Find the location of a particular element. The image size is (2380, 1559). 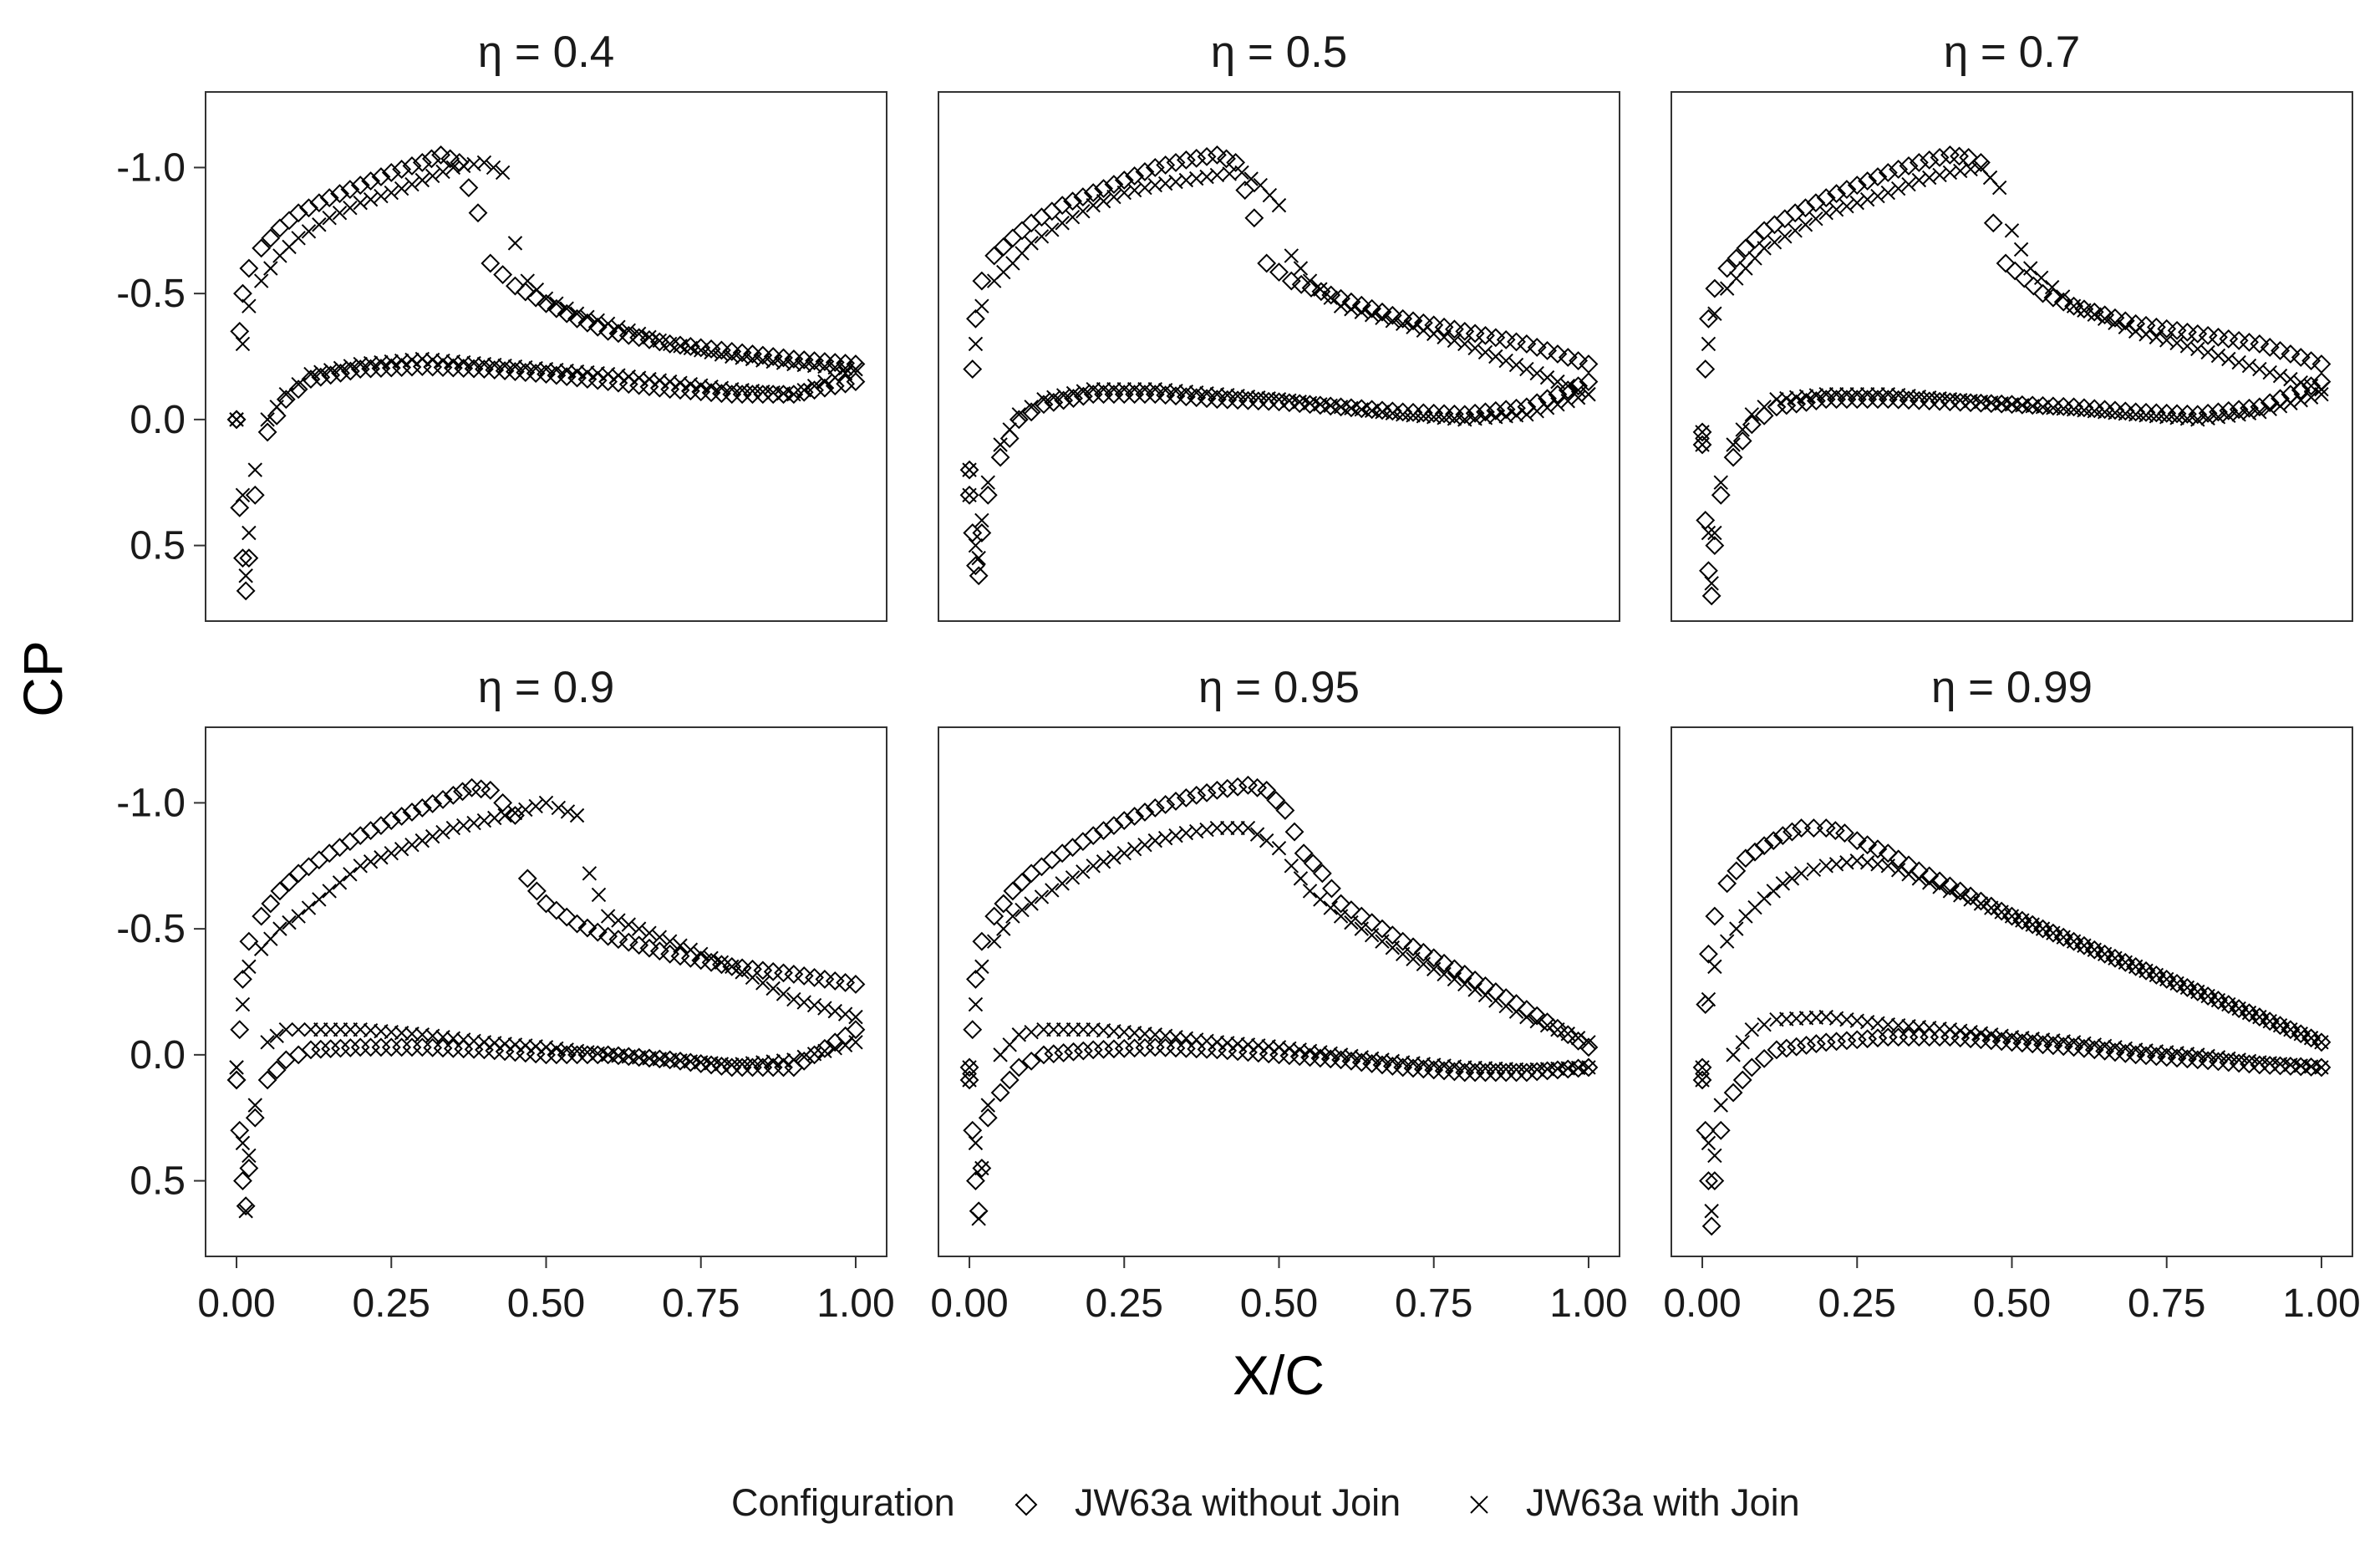

series-with-join is located at coordinates (1279, 365).